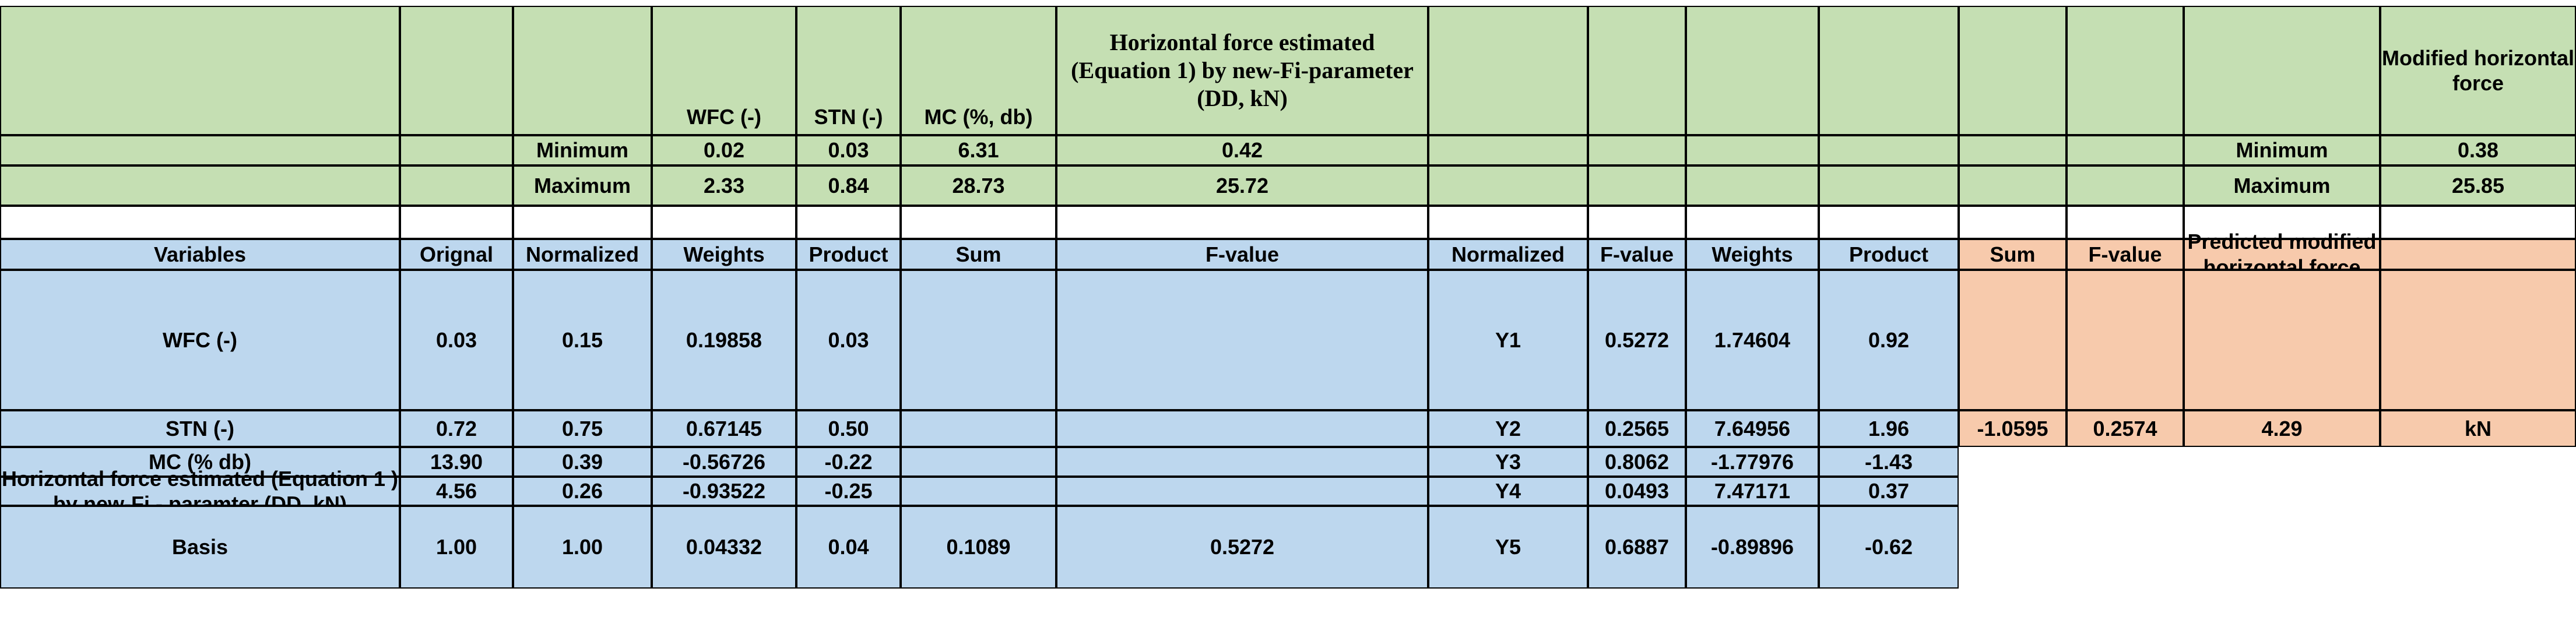 This screenshot has width=2576, height=634. What do you see at coordinates (848, 70) in the screenshot?
I see `top-header-stn: STN (-)` at bounding box center [848, 70].